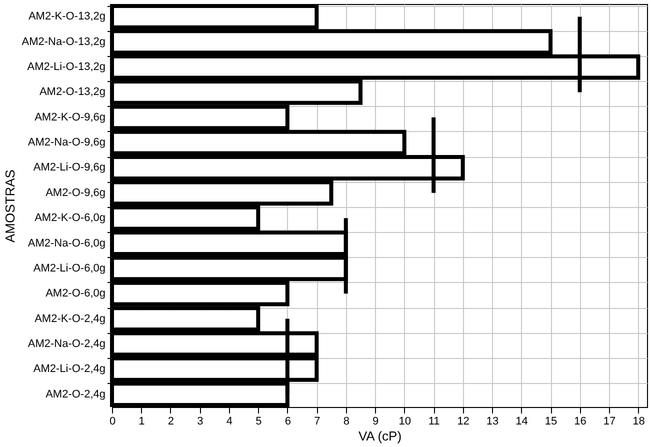  What do you see at coordinates (69, 168) in the screenshot?
I see `y-tick-label: AM2-Li-O-9,6g` at bounding box center [69, 168].